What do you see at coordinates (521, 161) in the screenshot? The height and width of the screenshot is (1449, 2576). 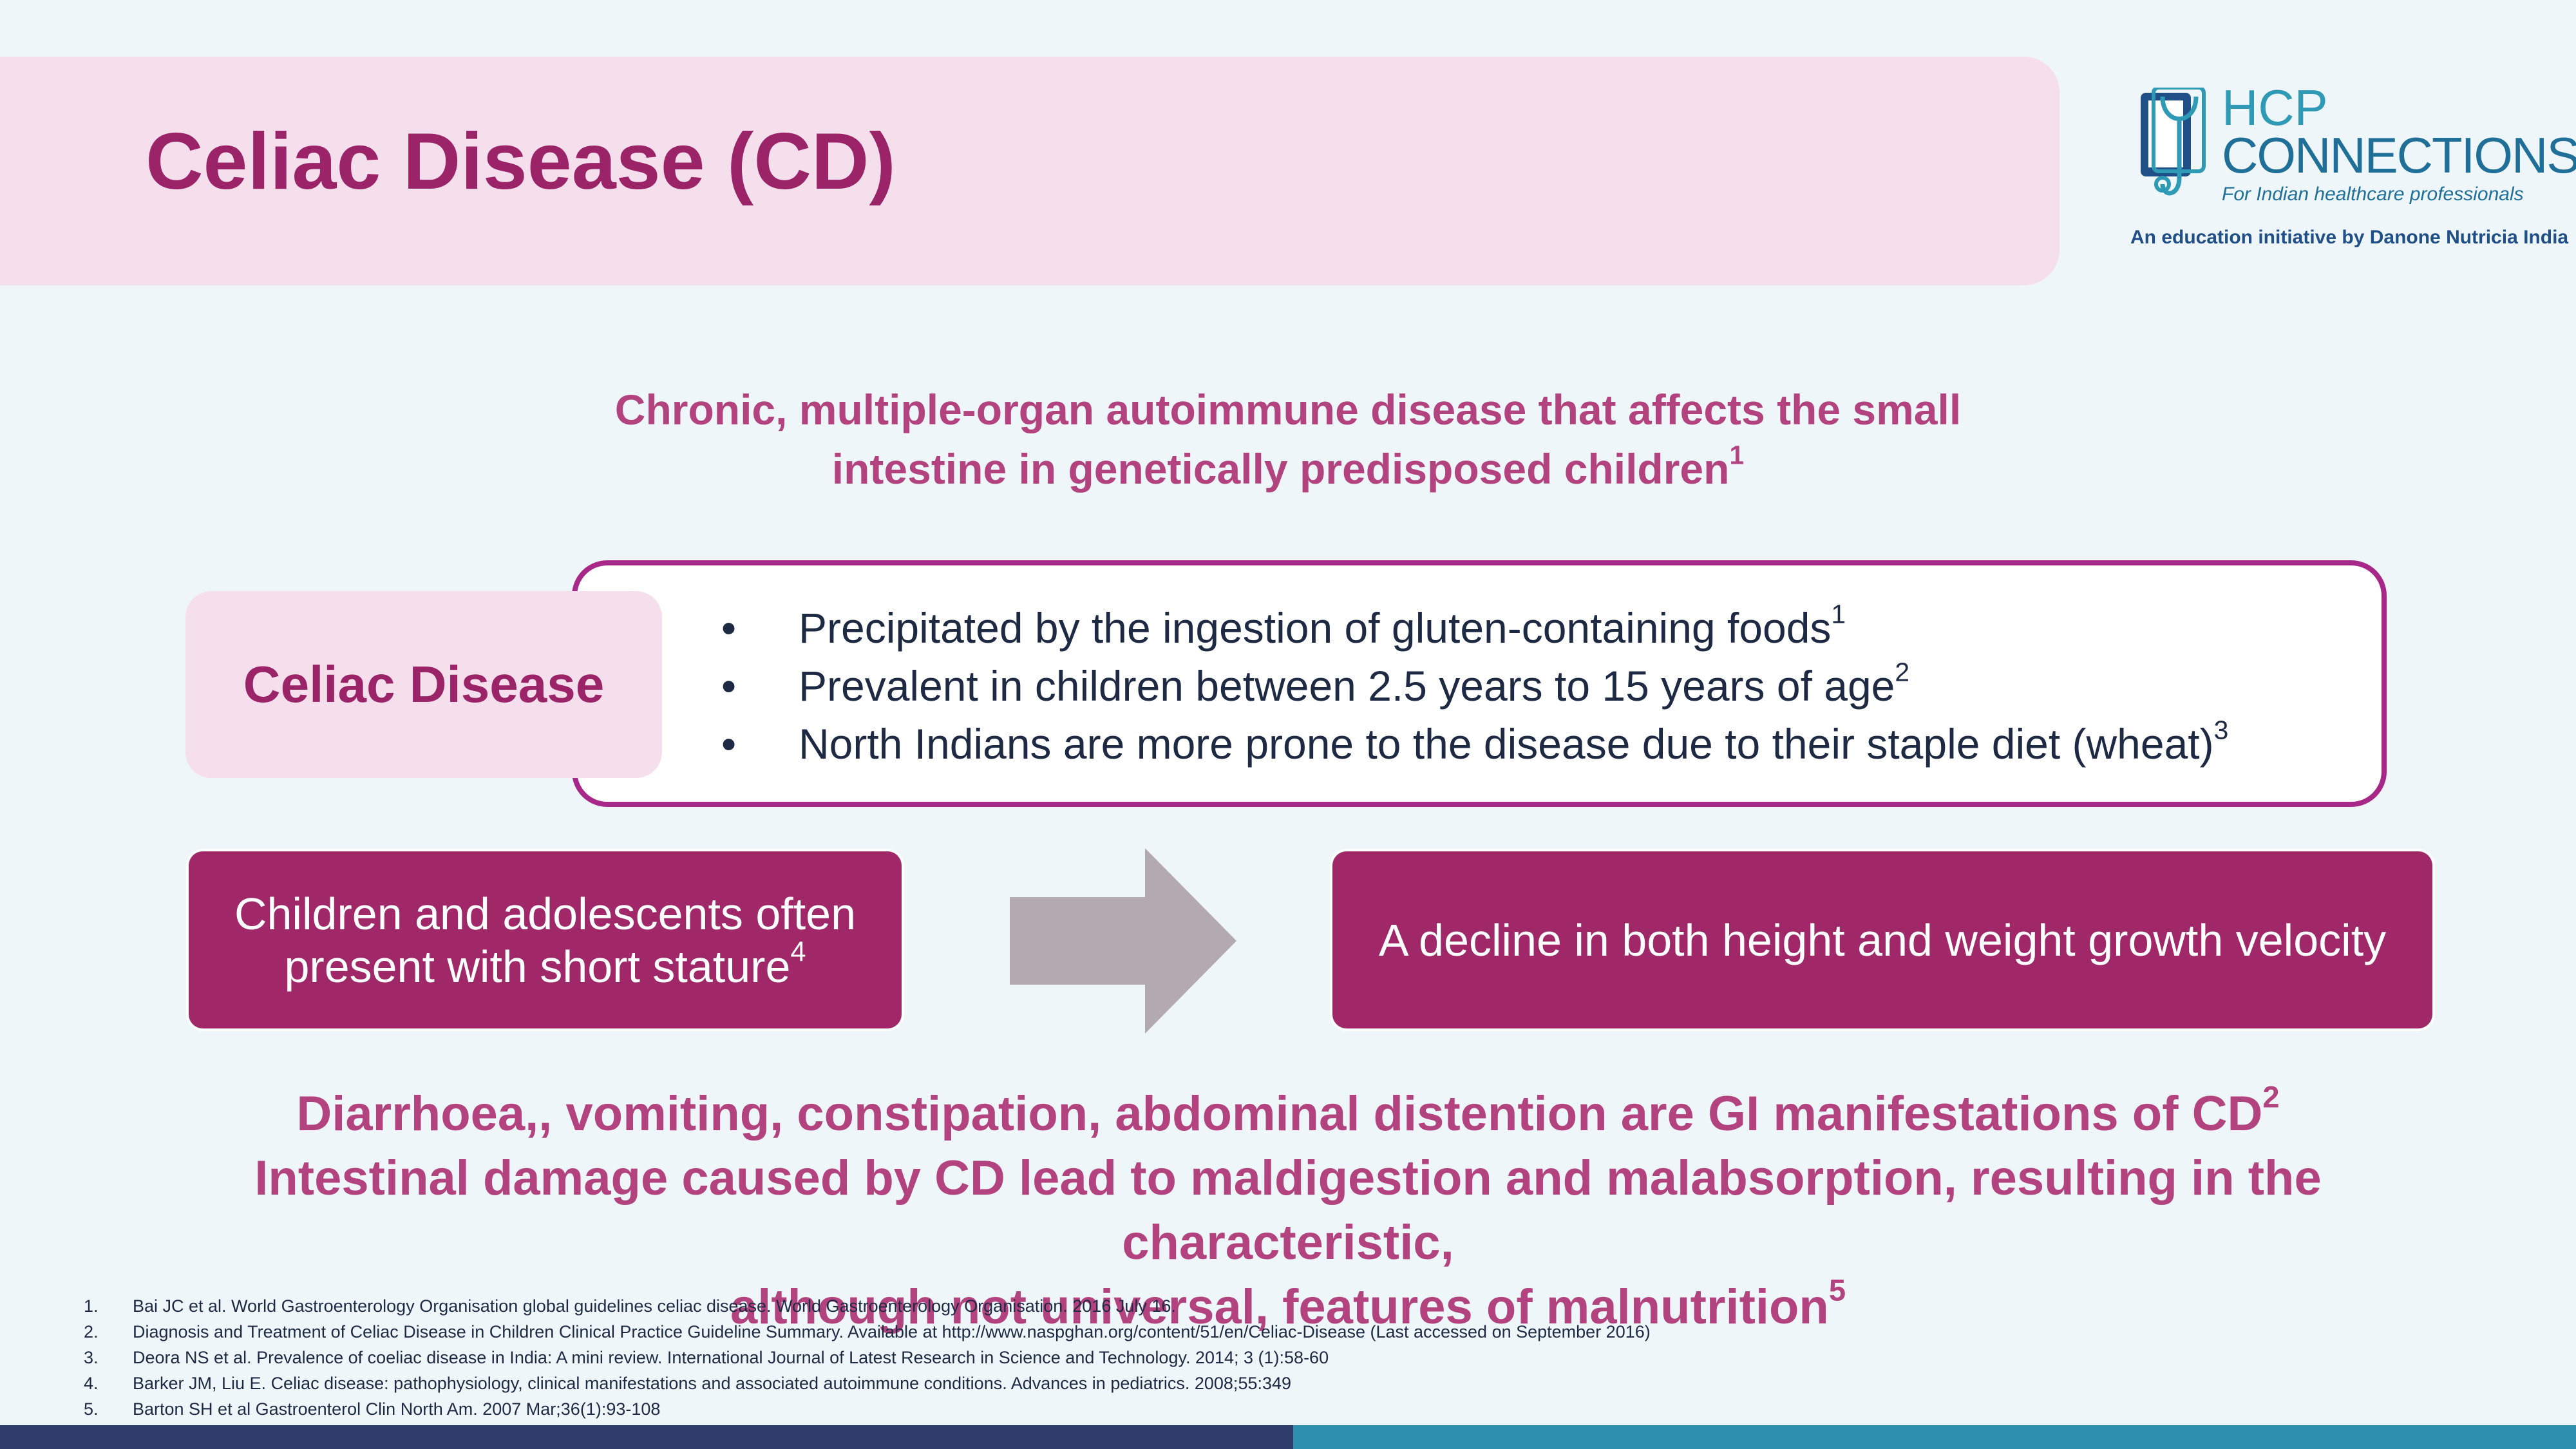 I see `page-title: Celiac Disease (CD)` at bounding box center [521, 161].